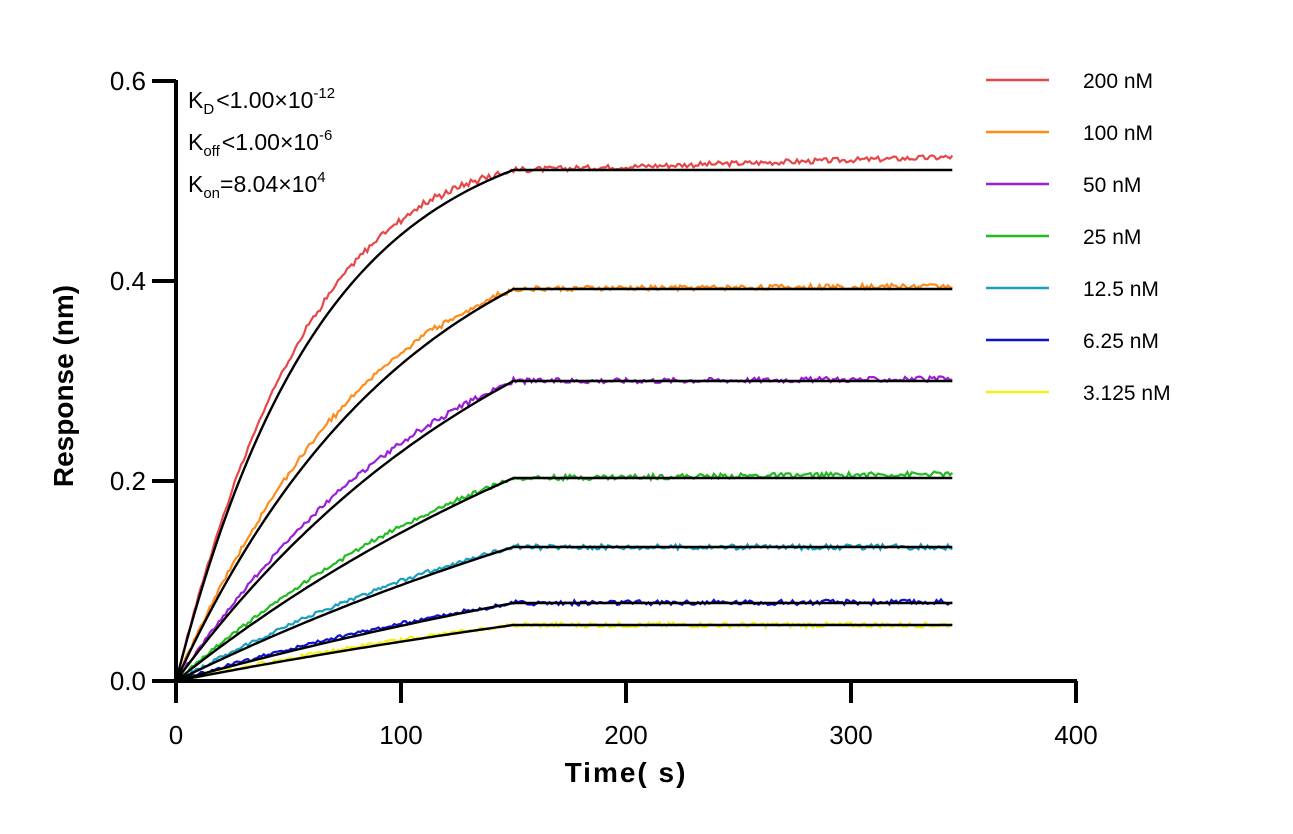  Describe the element at coordinates (1112, 185) in the screenshot. I see `legend-label: 50 nM` at that location.